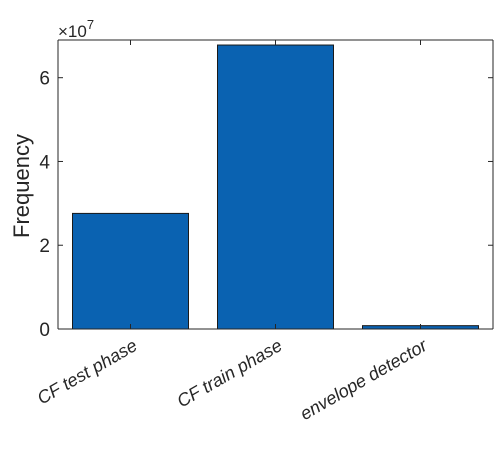 The image size is (495, 464). Describe the element at coordinates (44, 162) in the screenshot. I see `y-tick-label: 4` at that location.